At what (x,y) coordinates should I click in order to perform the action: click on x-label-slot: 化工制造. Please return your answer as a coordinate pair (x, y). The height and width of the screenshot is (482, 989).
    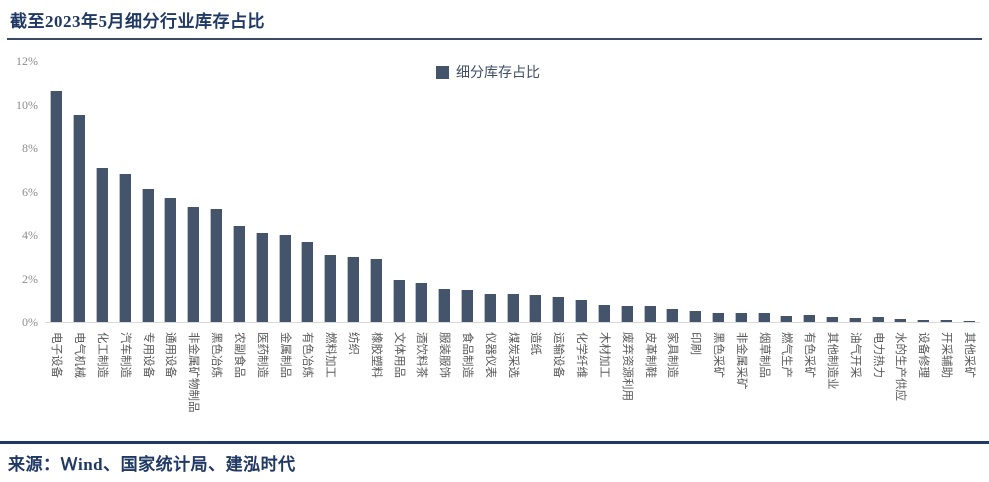
    Looking at the image, I should click on (102, 383).